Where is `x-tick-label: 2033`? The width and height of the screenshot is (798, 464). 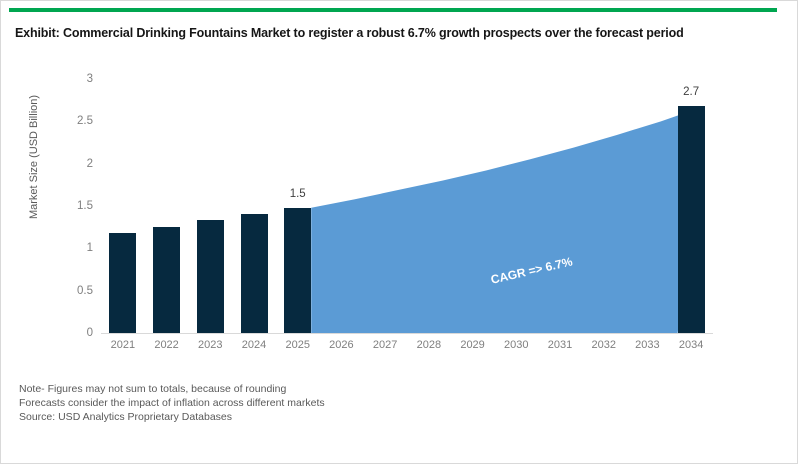
x-tick-label: 2033 is located at coordinates (647, 345).